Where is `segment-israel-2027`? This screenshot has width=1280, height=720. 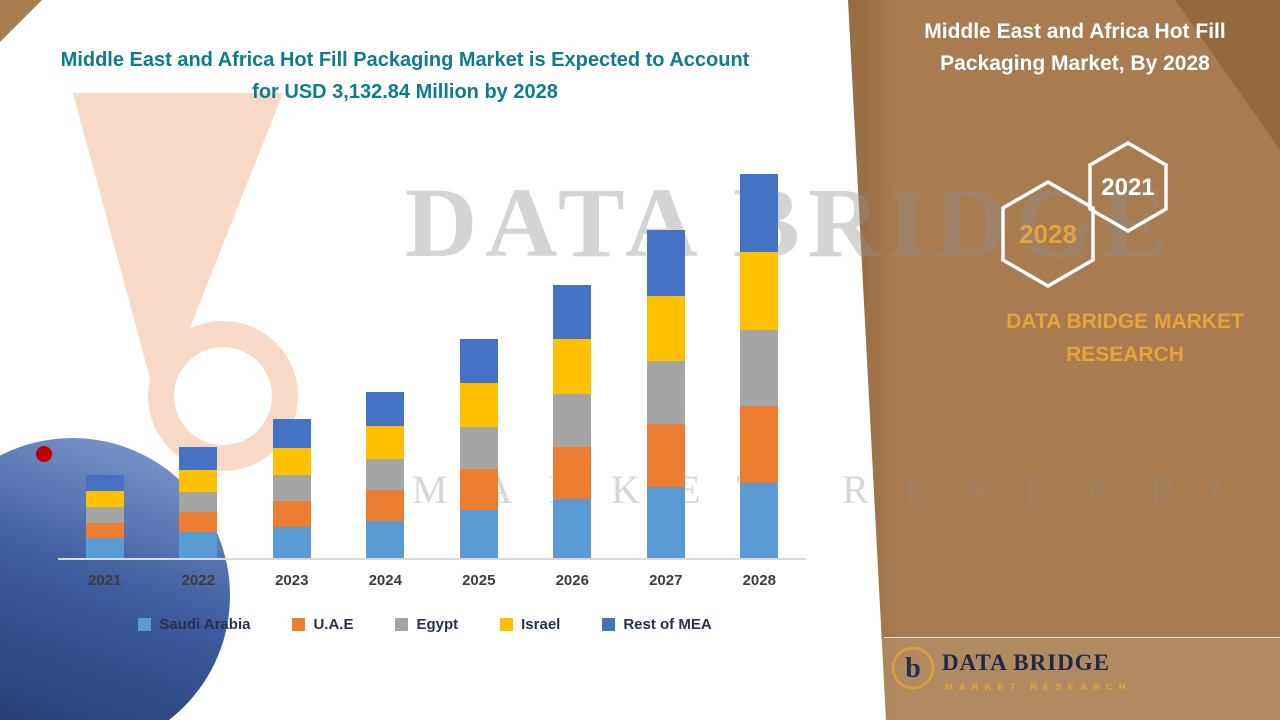
segment-israel-2027 is located at coordinates (665, 328).